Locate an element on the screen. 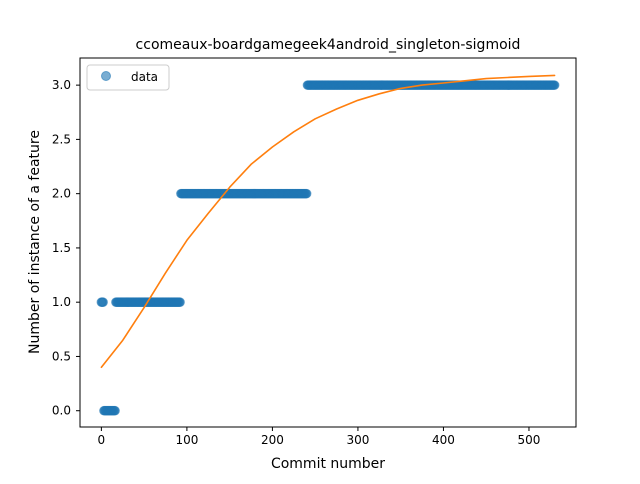  legend-marker-data is located at coordinates (106, 76).